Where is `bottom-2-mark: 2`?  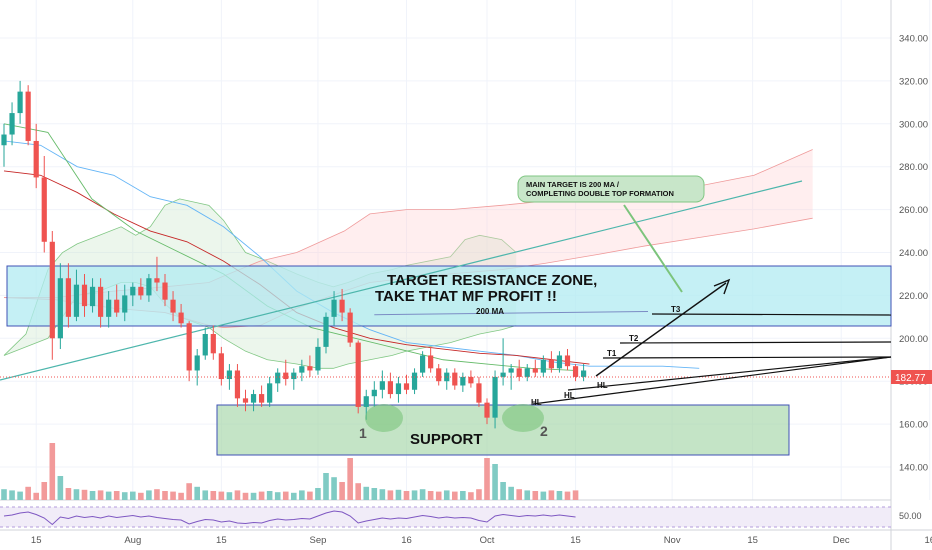
bottom-2-mark: 2 is located at coordinates (544, 431).